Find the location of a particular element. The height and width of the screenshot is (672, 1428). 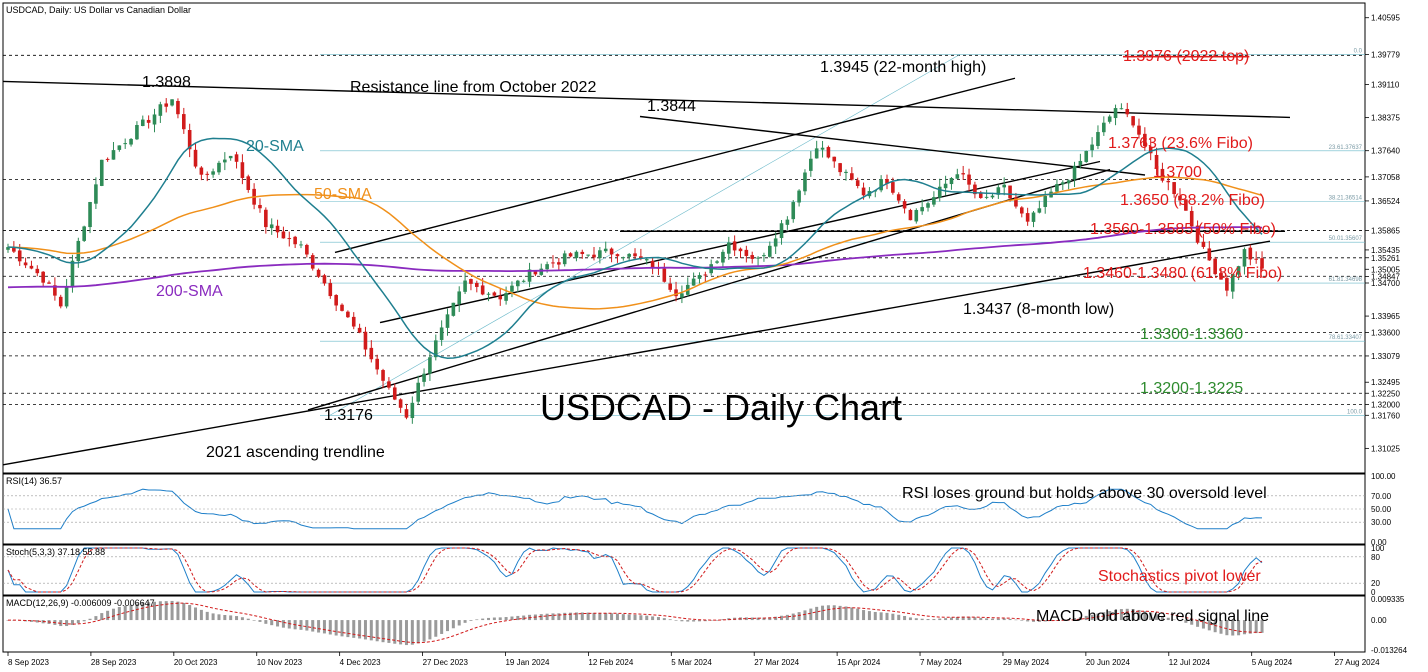

stoch-d-line is located at coordinates (635, 570).